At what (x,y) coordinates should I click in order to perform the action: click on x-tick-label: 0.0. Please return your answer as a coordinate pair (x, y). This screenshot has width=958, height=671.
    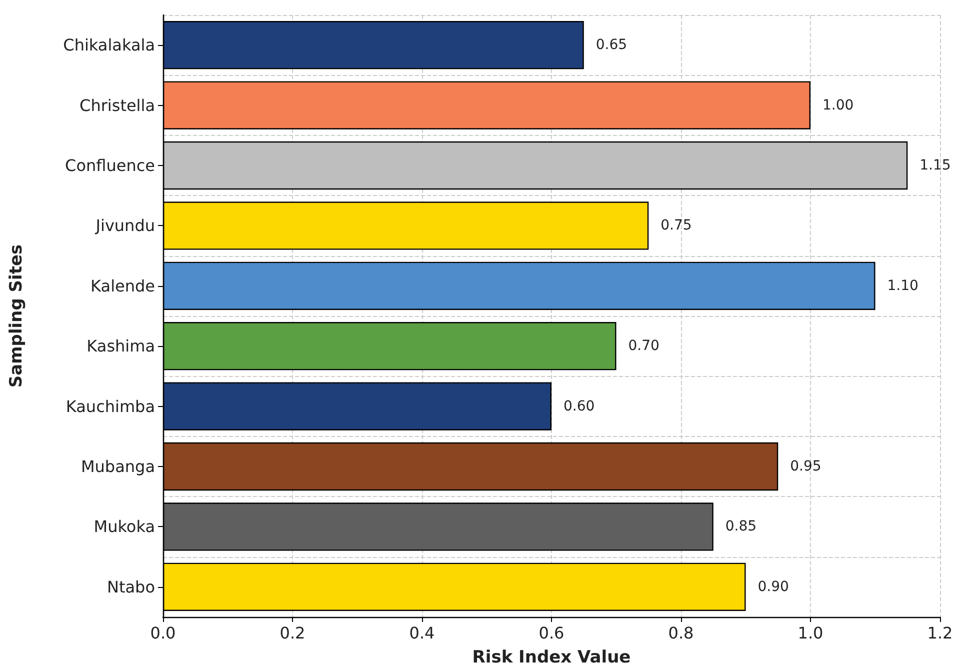
    Looking at the image, I should click on (163, 633).